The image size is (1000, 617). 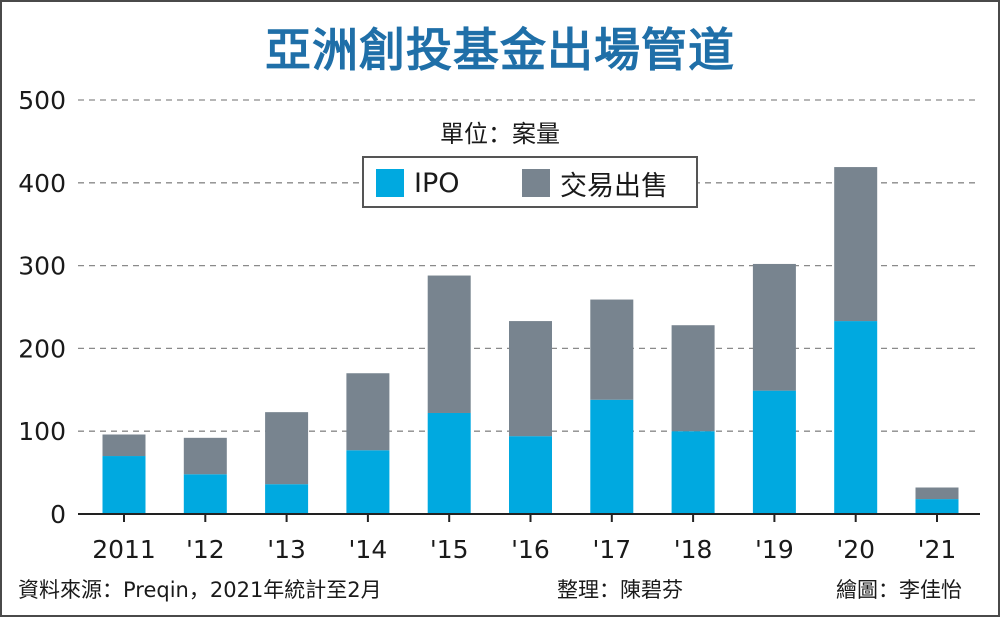 I want to click on y-tick-label: 300, so click(x=42, y=266).